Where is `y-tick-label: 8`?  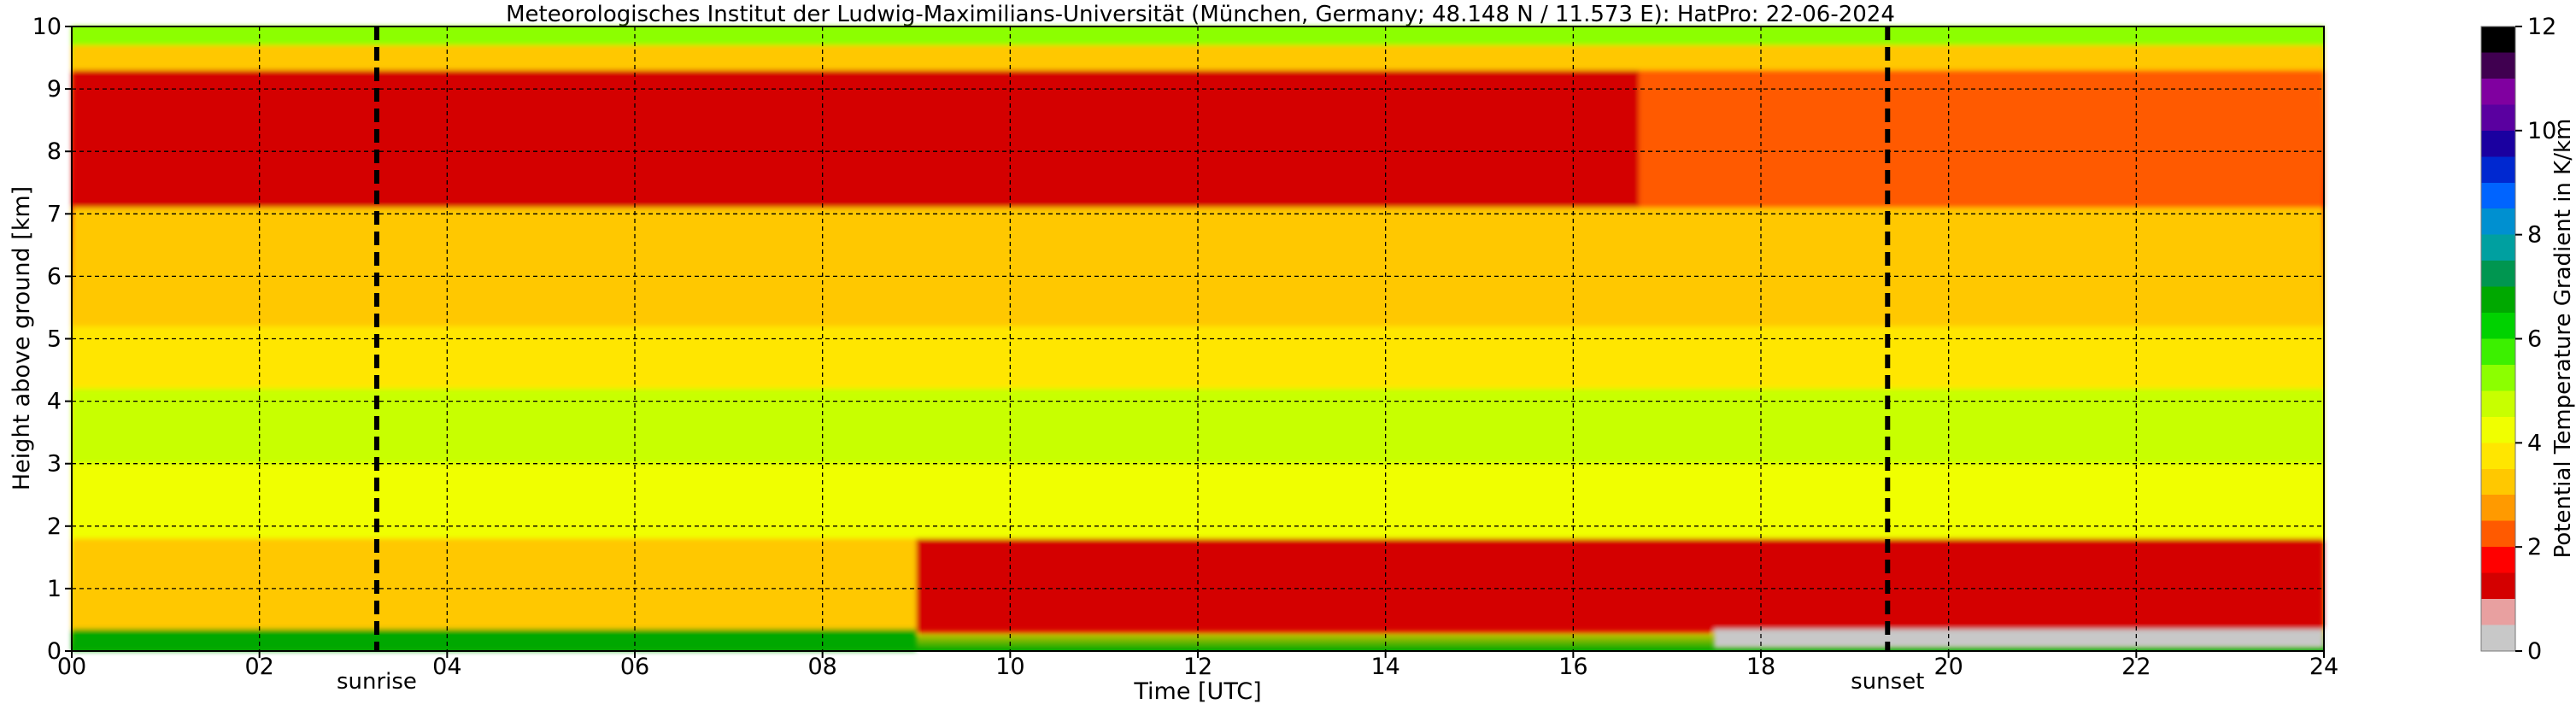 y-tick-label: 8 is located at coordinates (54, 151).